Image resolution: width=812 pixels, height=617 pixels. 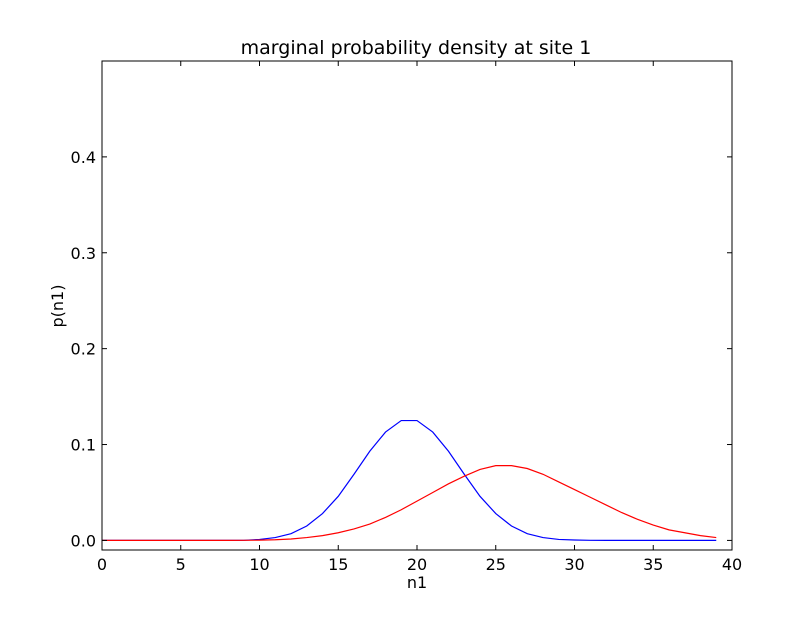 I want to click on x-tick-label: 0, so click(x=102, y=564).